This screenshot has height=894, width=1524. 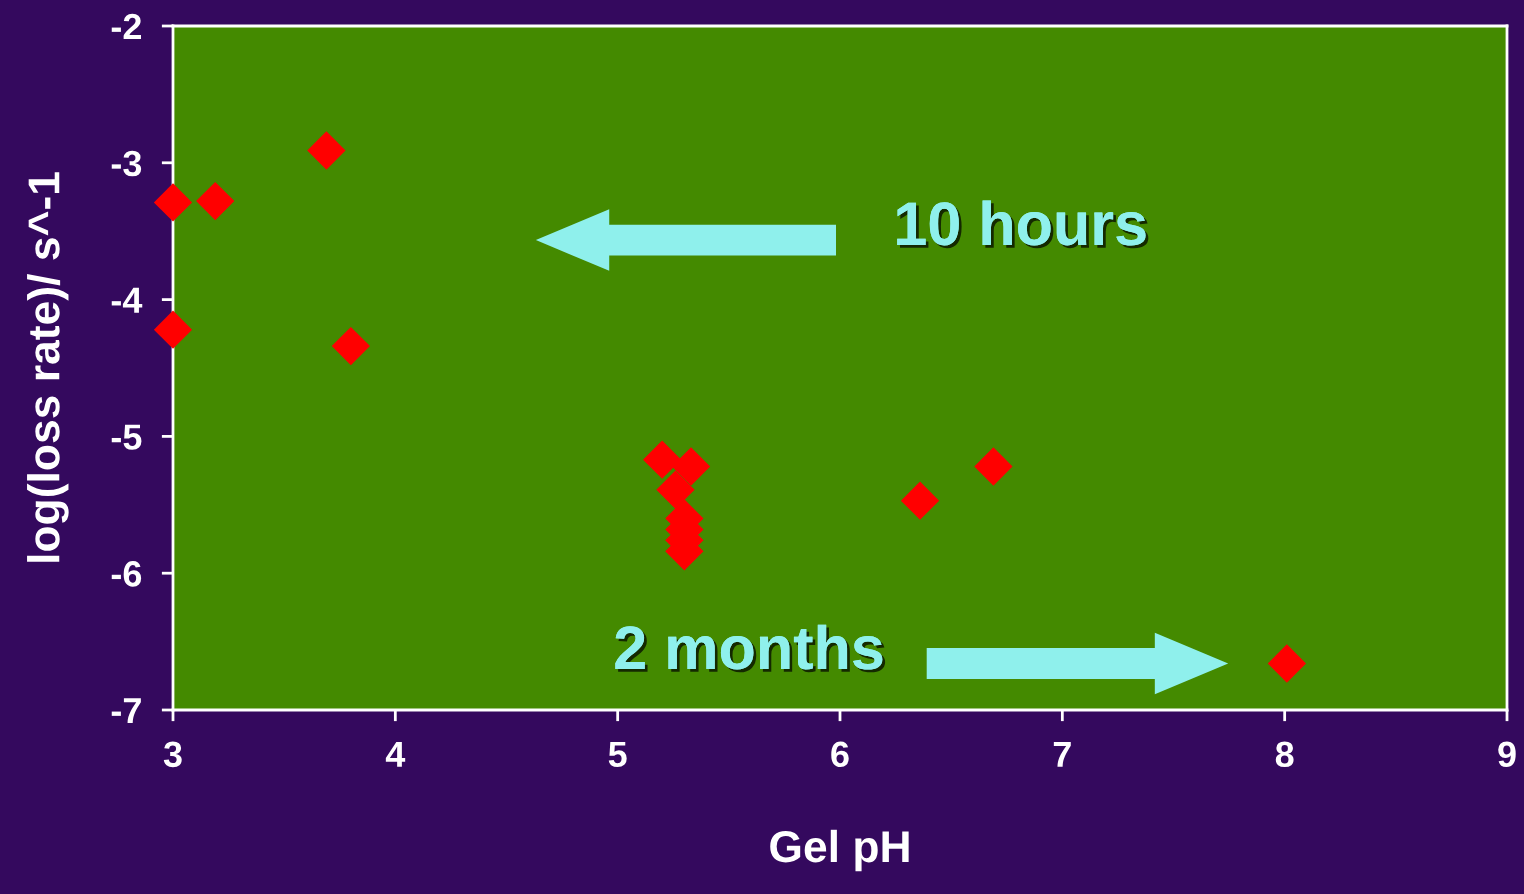 I want to click on annotation: 2 months, so click(x=750, y=648).